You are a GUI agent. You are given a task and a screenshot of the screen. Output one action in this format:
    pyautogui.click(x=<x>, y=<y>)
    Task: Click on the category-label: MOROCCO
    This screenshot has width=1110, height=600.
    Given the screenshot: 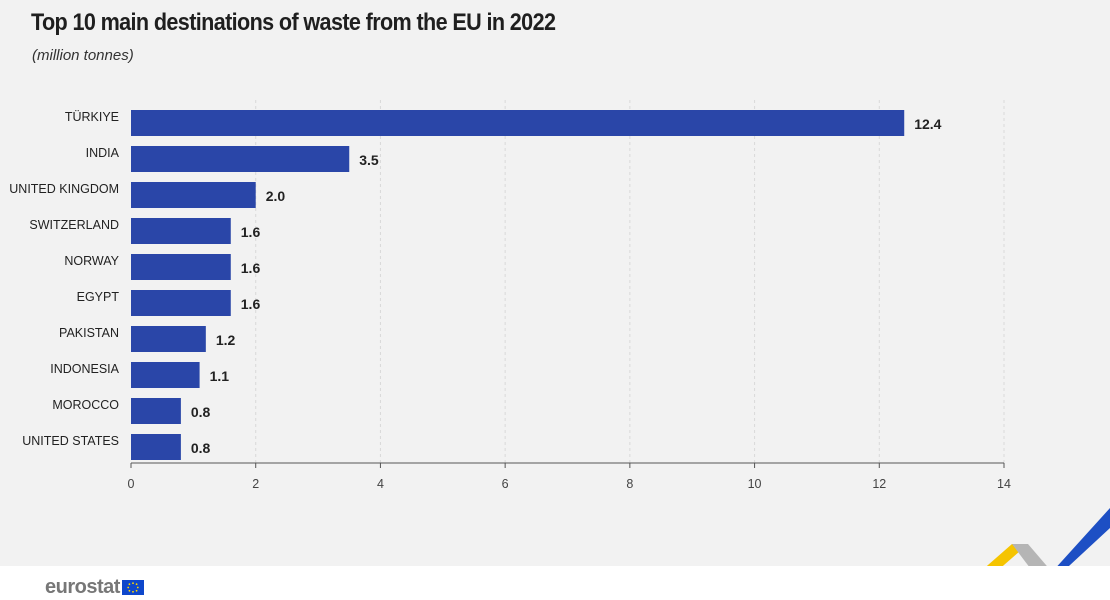 What is the action you would take?
    pyautogui.click(x=85, y=405)
    